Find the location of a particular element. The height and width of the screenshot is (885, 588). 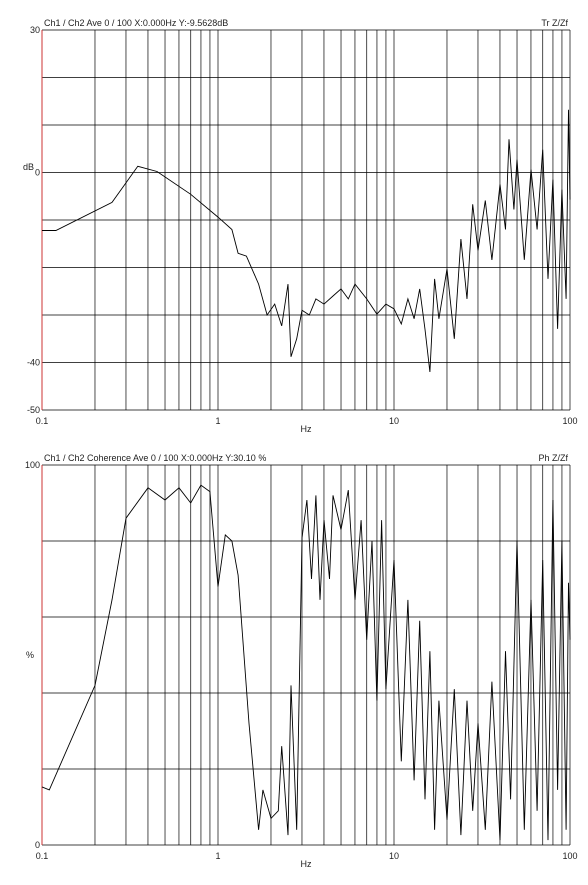

y-tick-label: 100 is located at coordinates (32, 465).